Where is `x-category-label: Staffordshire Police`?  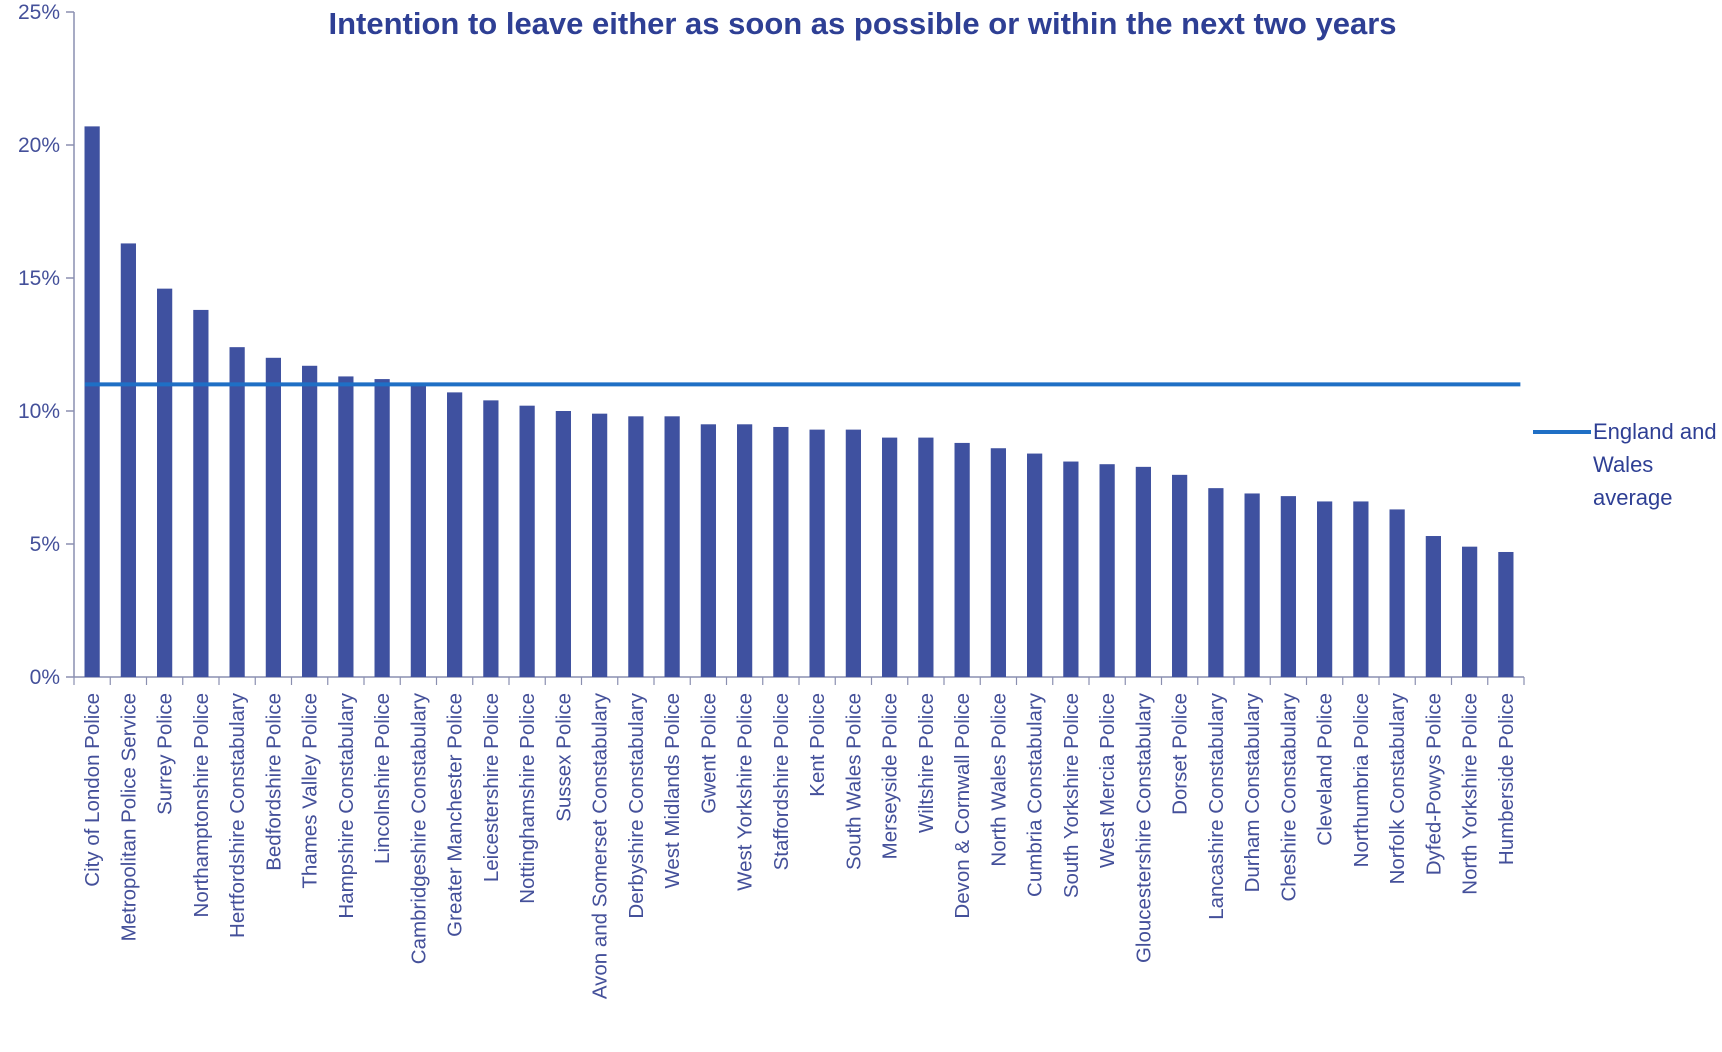 x-category-label: Staffordshire Police is located at coordinates (781, 781).